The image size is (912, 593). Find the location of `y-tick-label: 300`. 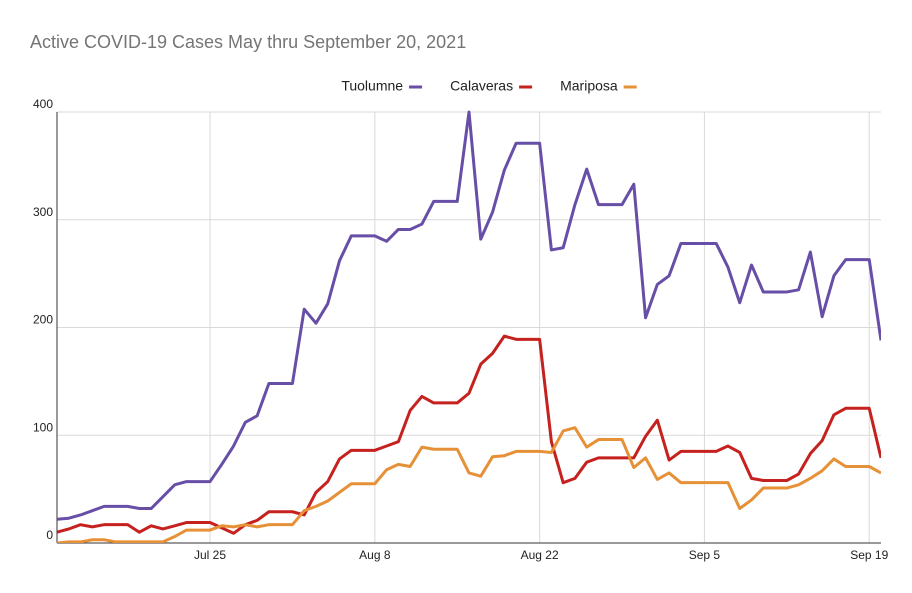

y-tick-label: 300 is located at coordinates (43, 212).